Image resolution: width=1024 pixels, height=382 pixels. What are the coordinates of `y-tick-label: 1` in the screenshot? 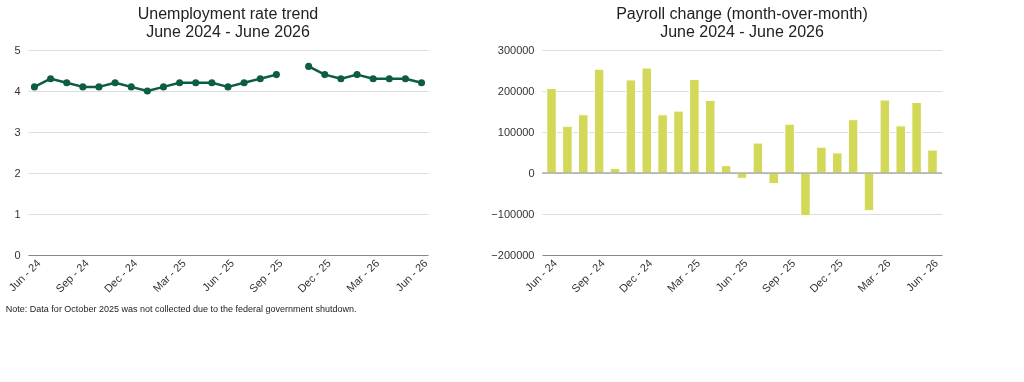 It's located at (17, 213).